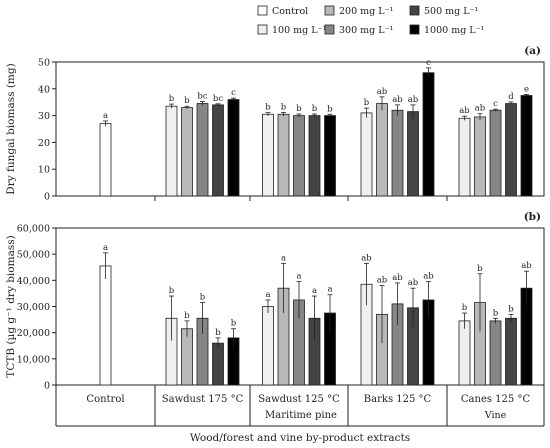  I want to click on y-tick-label: 20, so click(44, 143).